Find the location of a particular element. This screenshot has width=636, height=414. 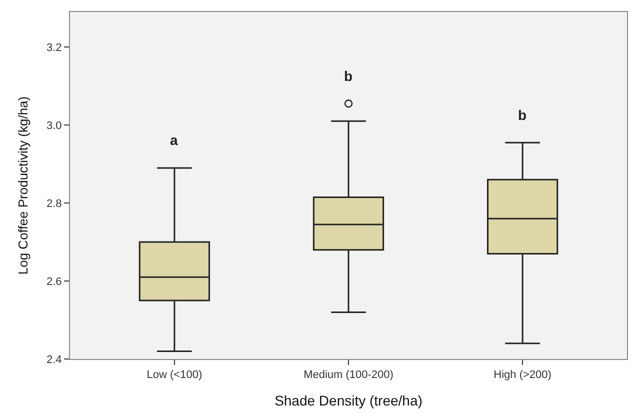

y-tick-label: 2.4 is located at coordinates (54, 360).